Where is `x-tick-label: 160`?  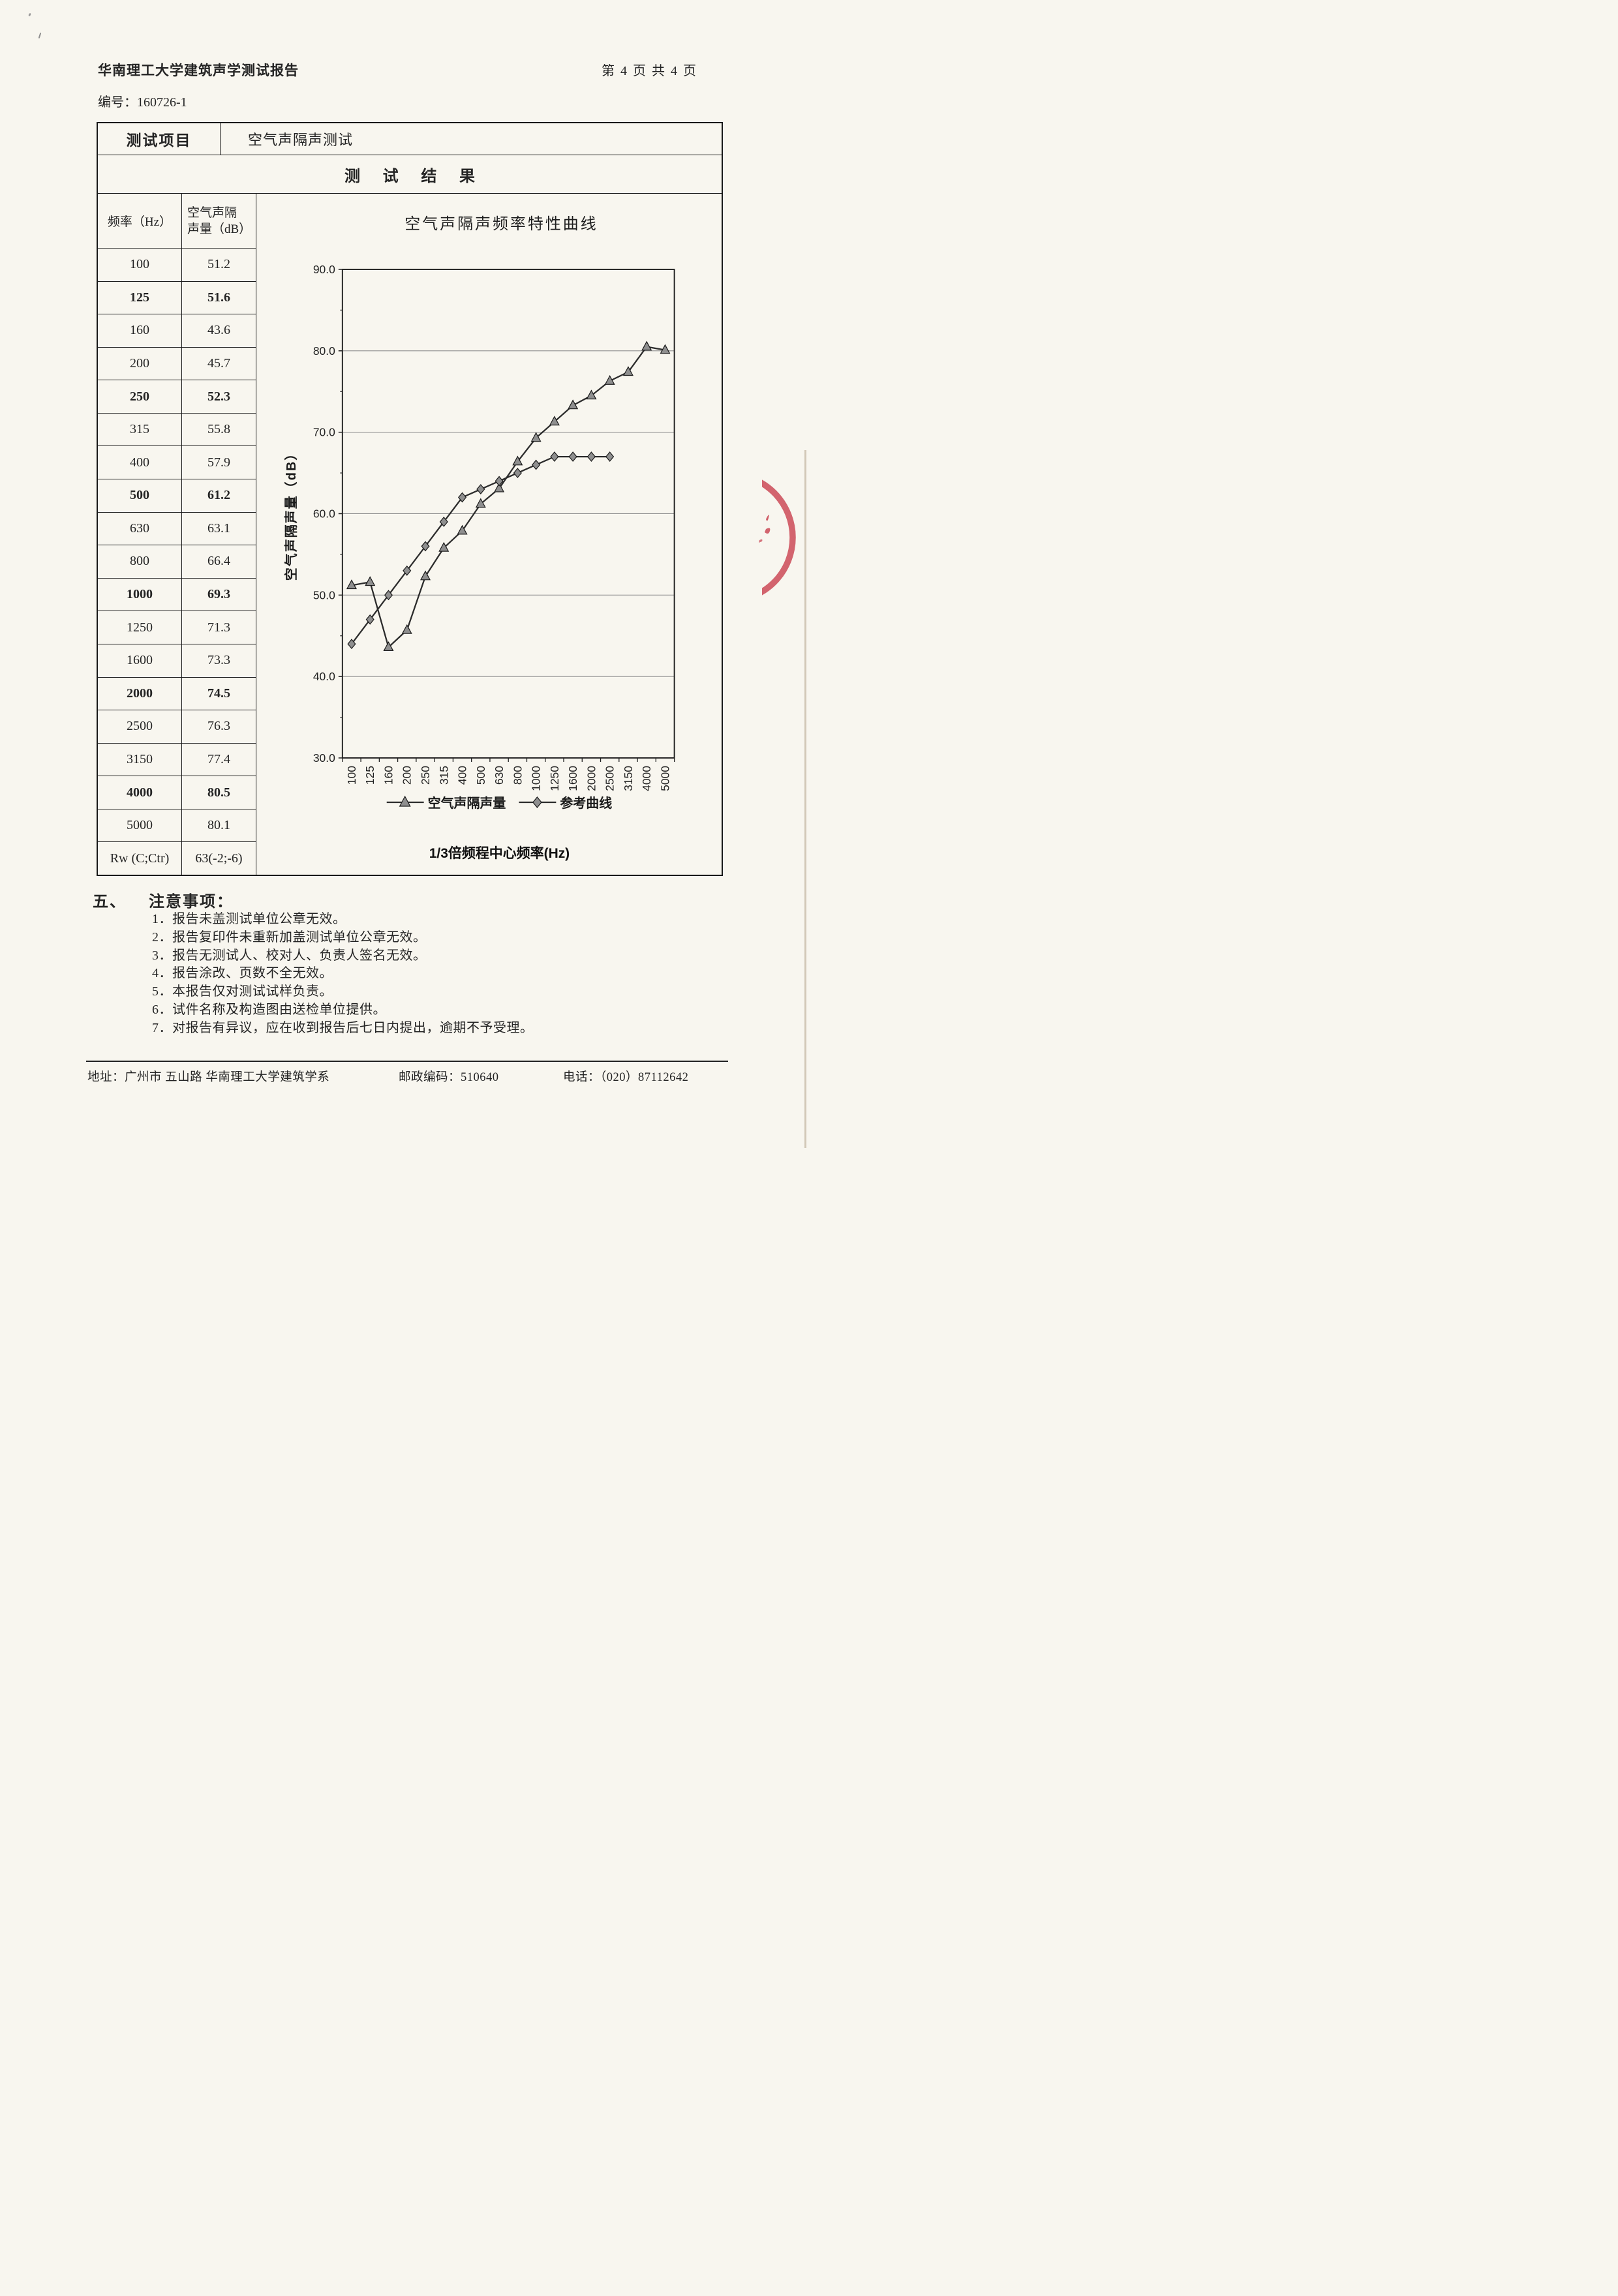 x-tick-label: 160 is located at coordinates (388, 775).